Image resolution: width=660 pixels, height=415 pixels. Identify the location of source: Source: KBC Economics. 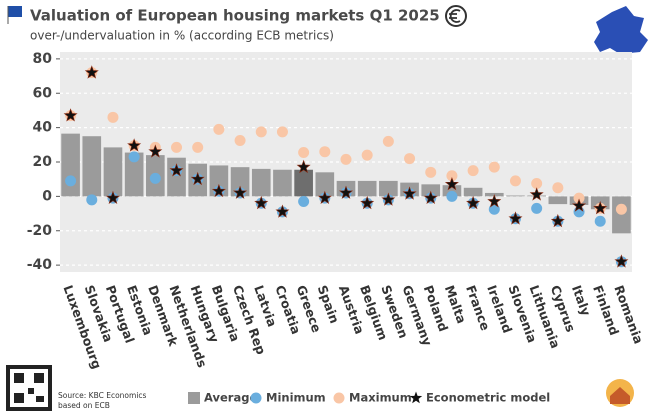
(102, 395).